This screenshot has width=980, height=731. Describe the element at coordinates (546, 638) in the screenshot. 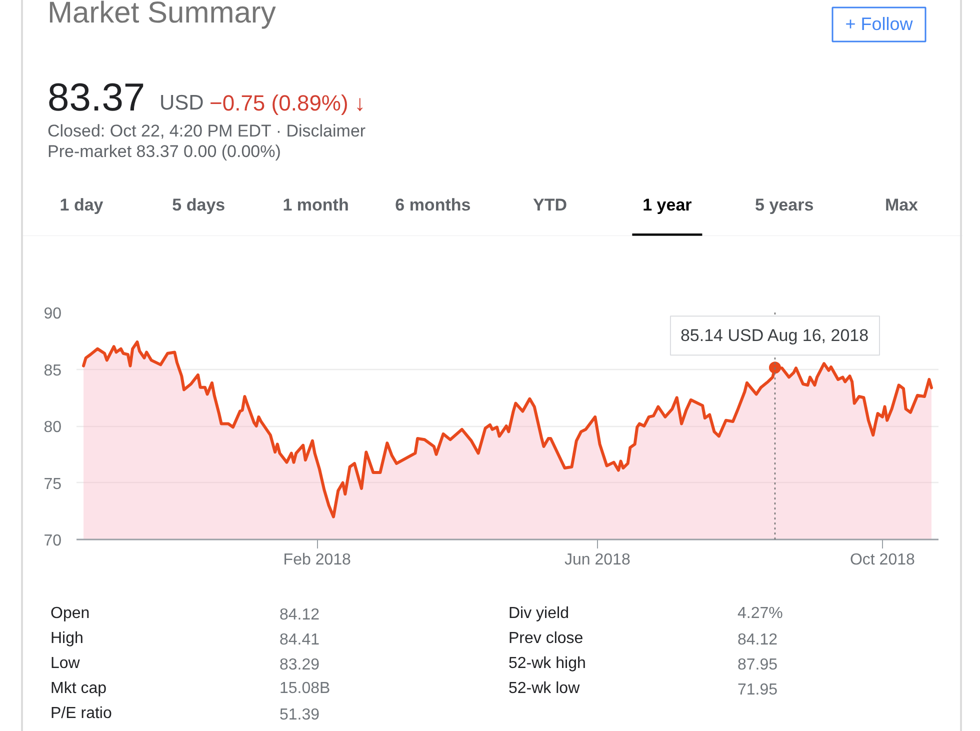

I see `text: Prev close` at that location.